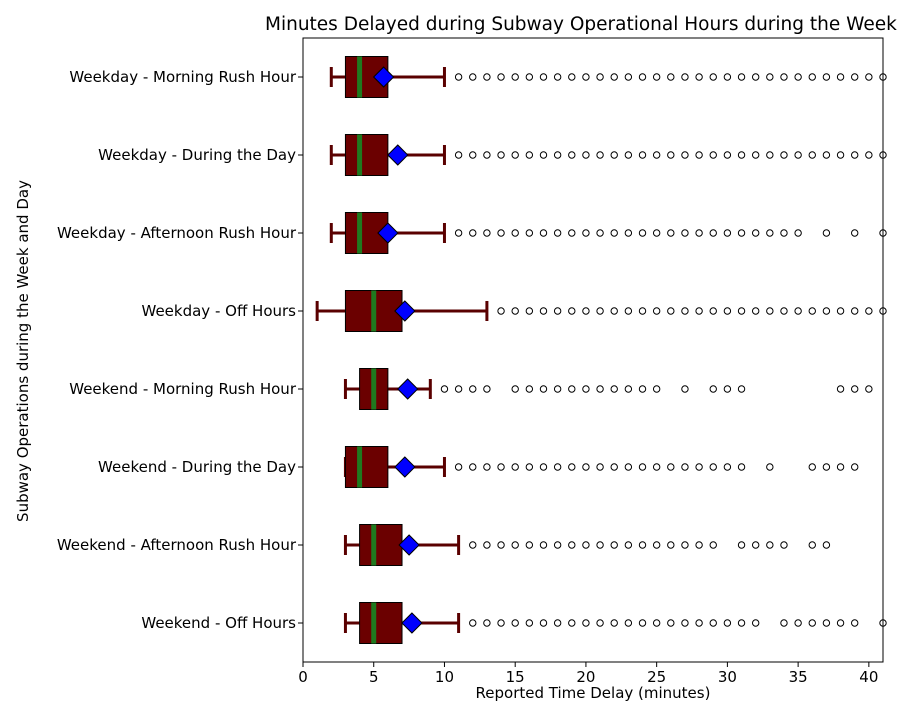 The width and height of the screenshot is (900, 720). Describe the element at coordinates (183, 389) in the screenshot. I see `y-tick-label: Weekend - Morning Rush Hour` at that location.